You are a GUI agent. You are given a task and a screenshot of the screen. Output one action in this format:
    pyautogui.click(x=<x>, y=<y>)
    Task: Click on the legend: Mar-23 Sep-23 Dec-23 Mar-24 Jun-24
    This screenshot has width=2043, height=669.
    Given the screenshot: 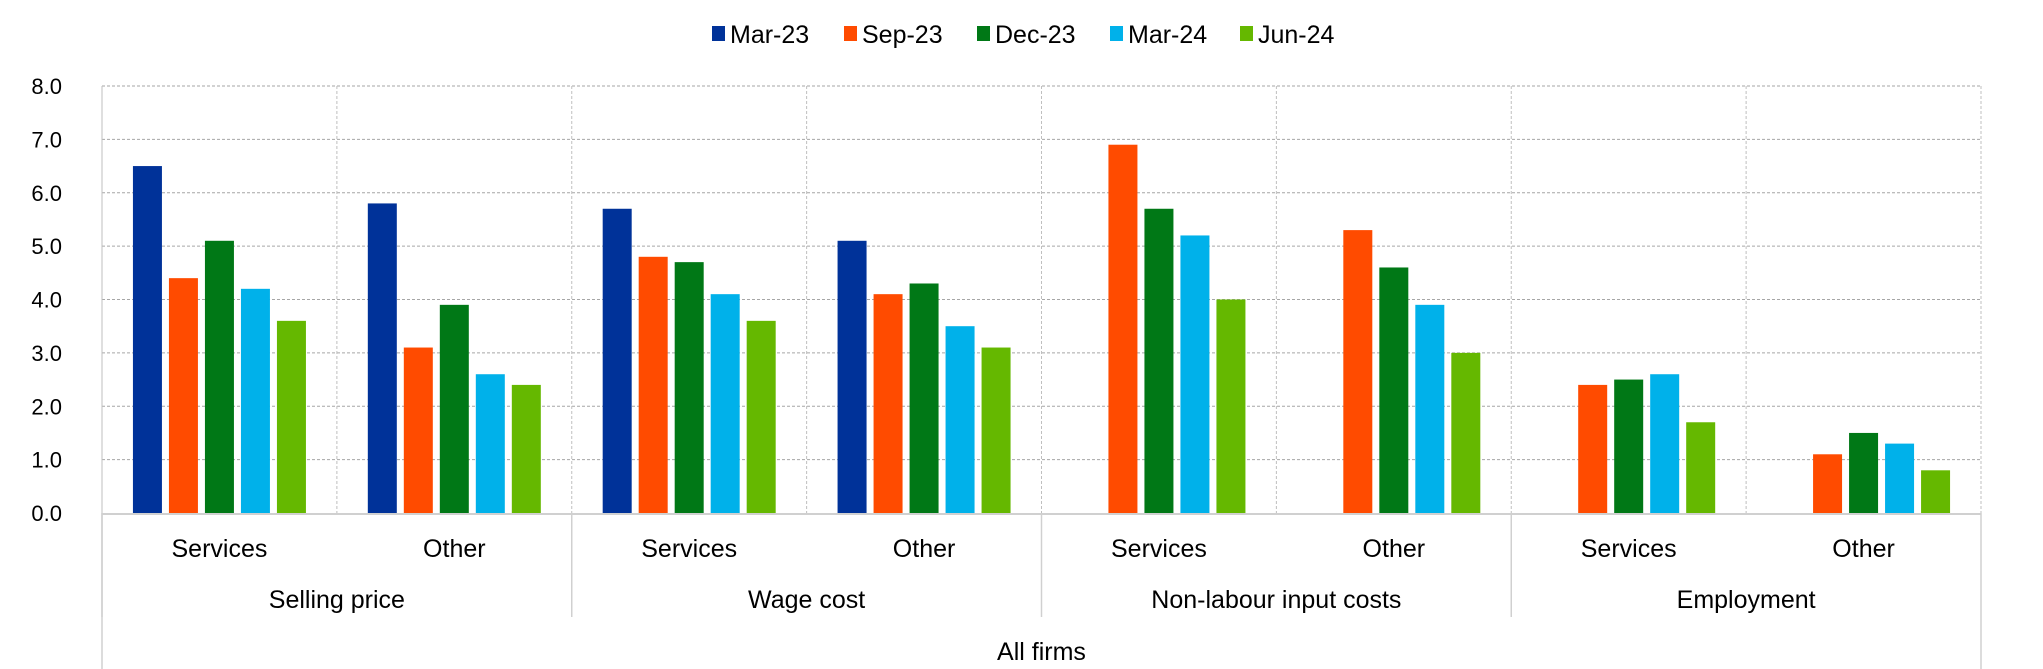 What is the action you would take?
    pyautogui.click(x=1023, y=35)
    